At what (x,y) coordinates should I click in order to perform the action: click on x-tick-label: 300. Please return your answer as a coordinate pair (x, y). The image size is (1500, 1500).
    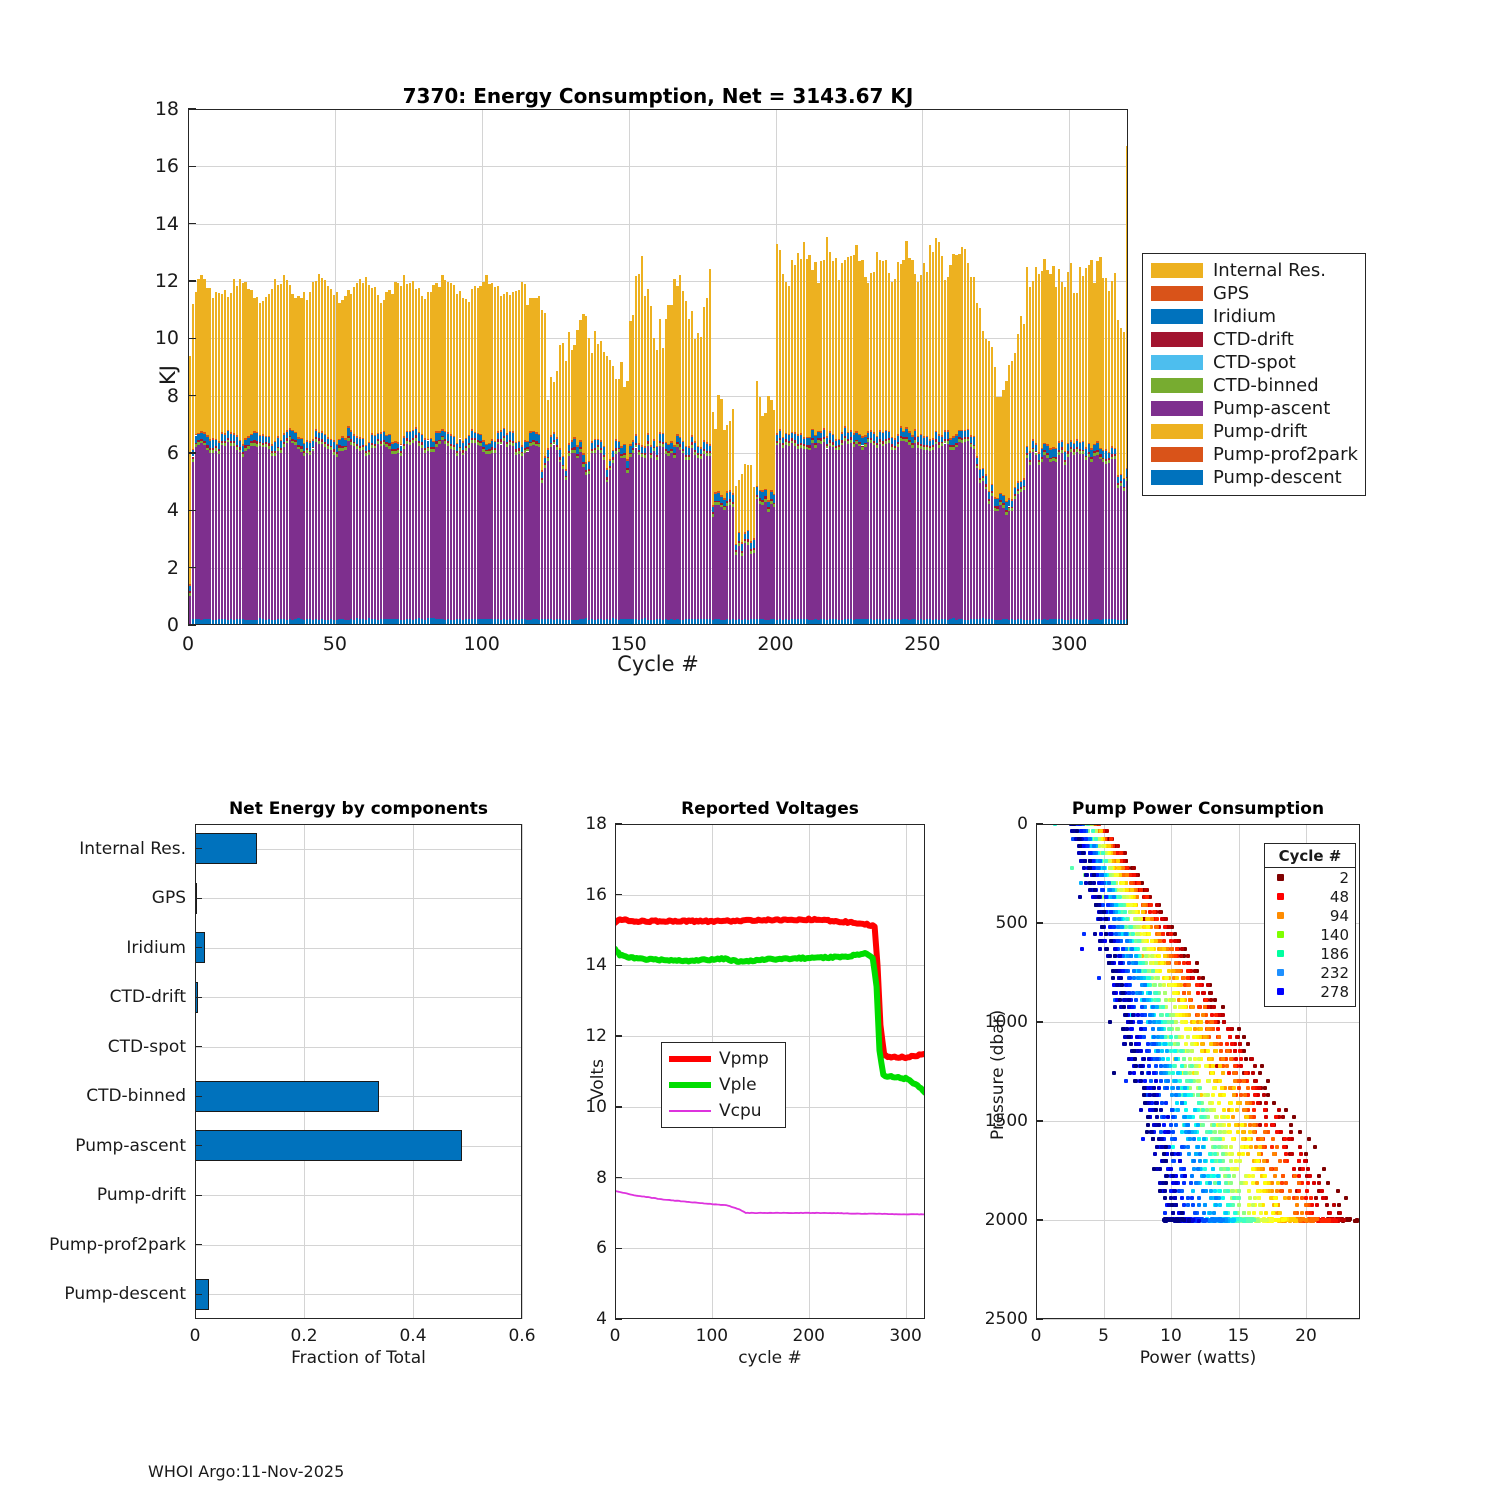
    Looking at the image, I should click on (1069, 644).